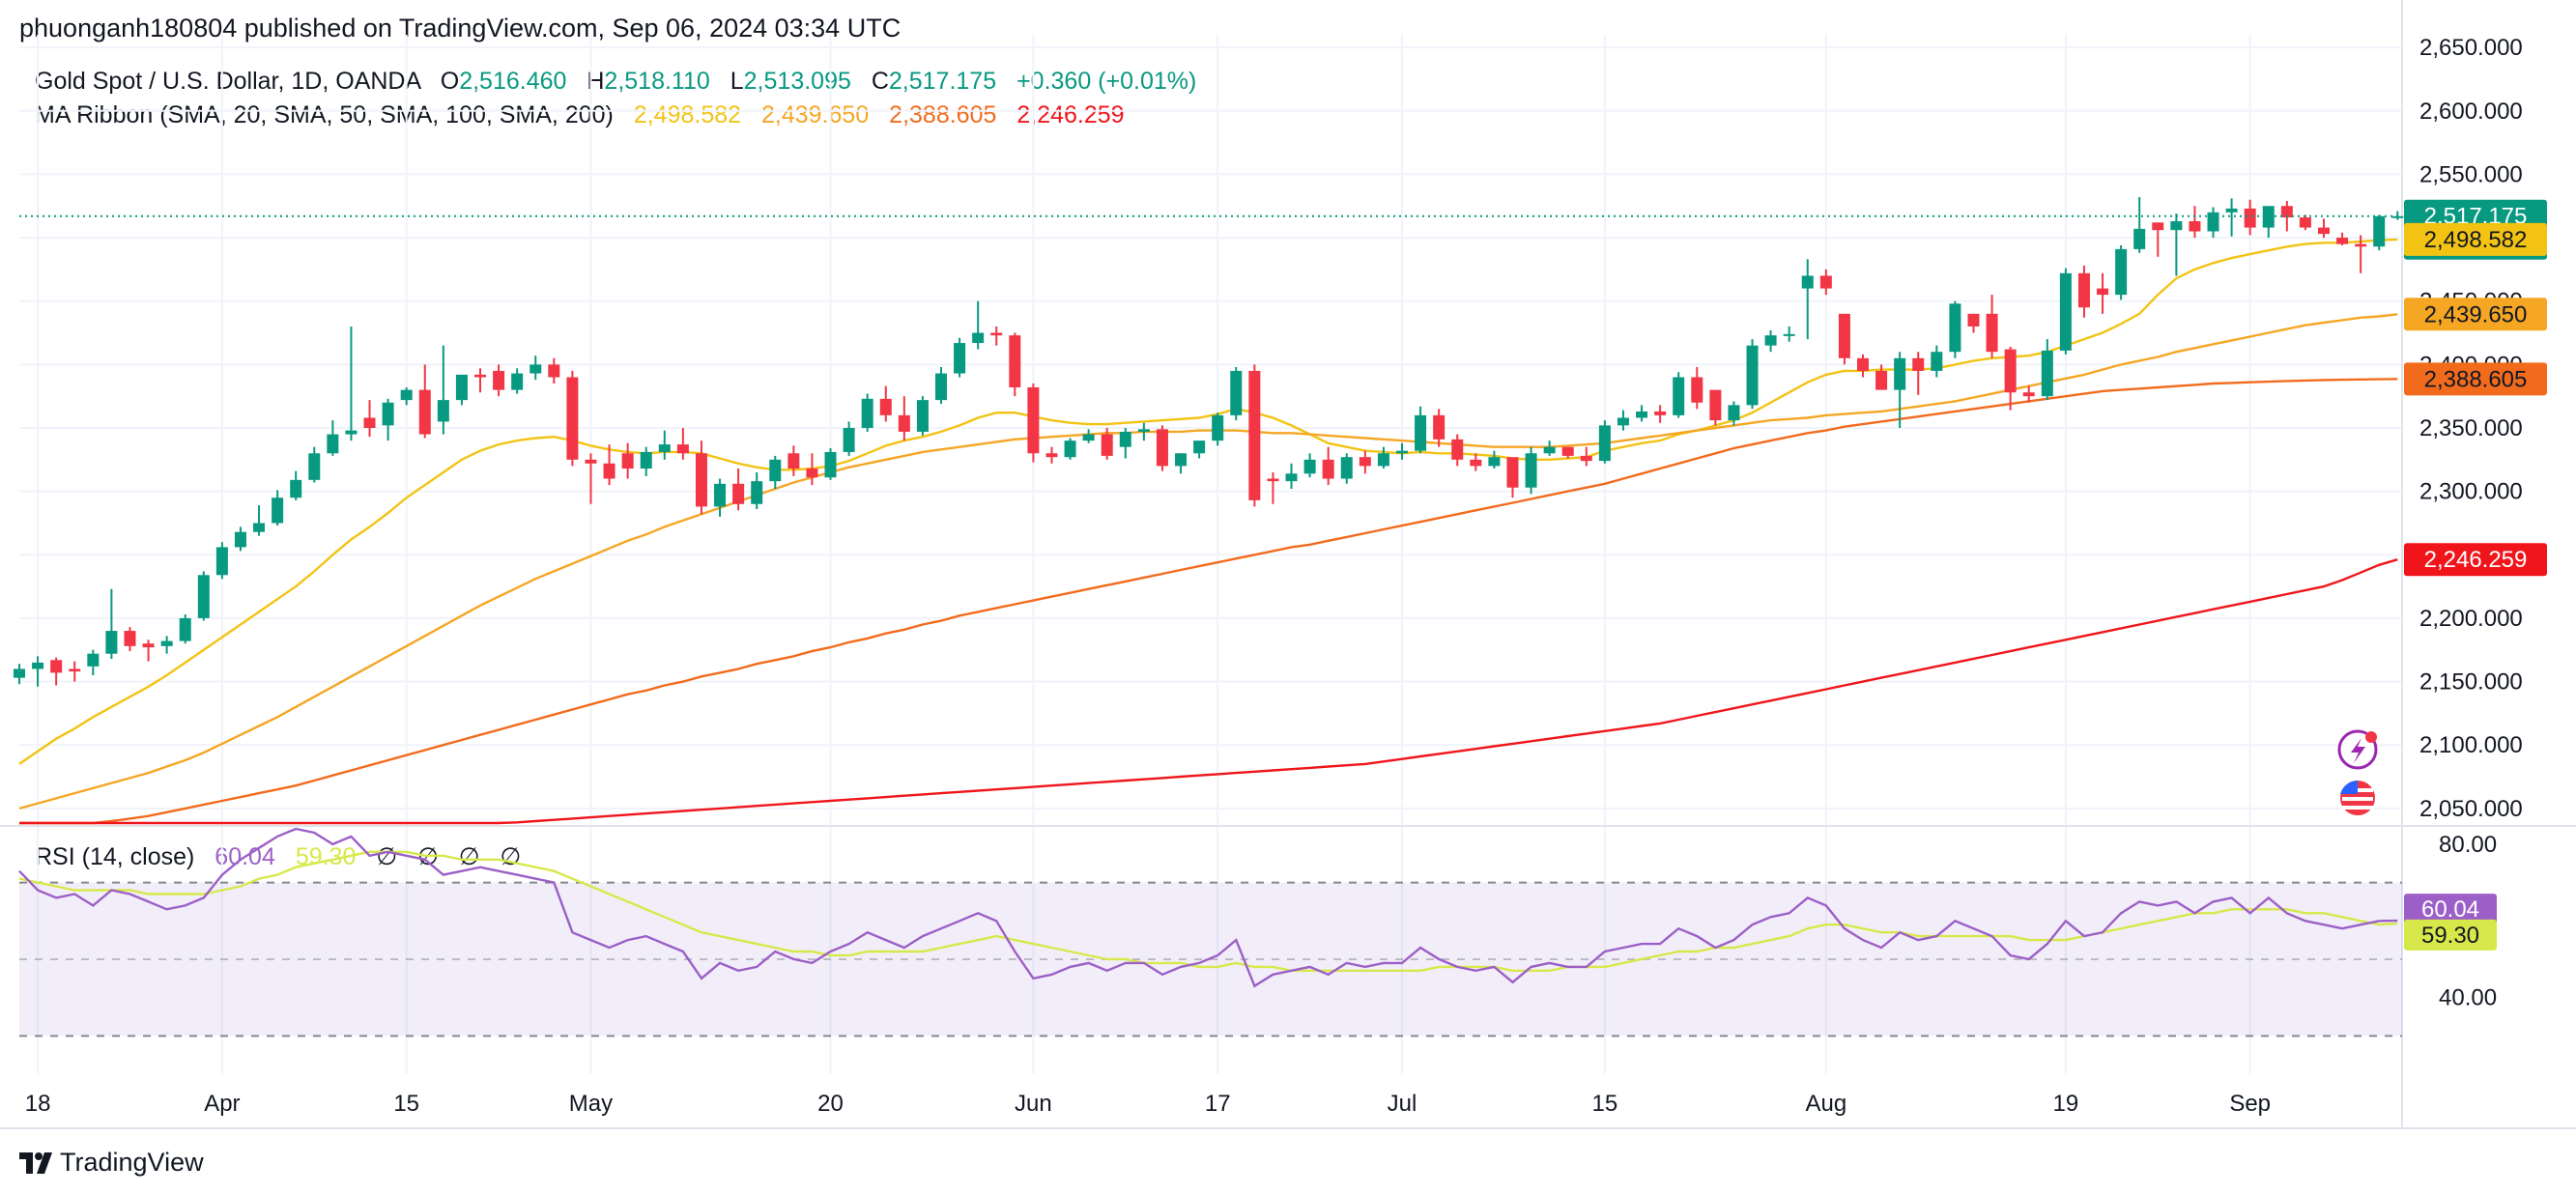  What do you see at coordinates (112, 1163) in the screenshot?
I see `tradingview-logo: TradingView` at bounding box center [112, 1163].